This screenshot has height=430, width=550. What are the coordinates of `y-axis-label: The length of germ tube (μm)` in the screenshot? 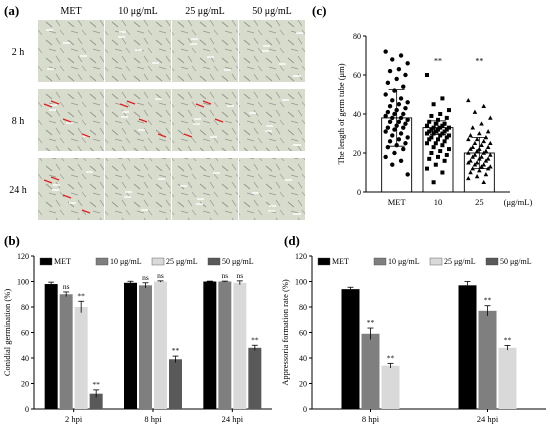 It's located at (341, 113).